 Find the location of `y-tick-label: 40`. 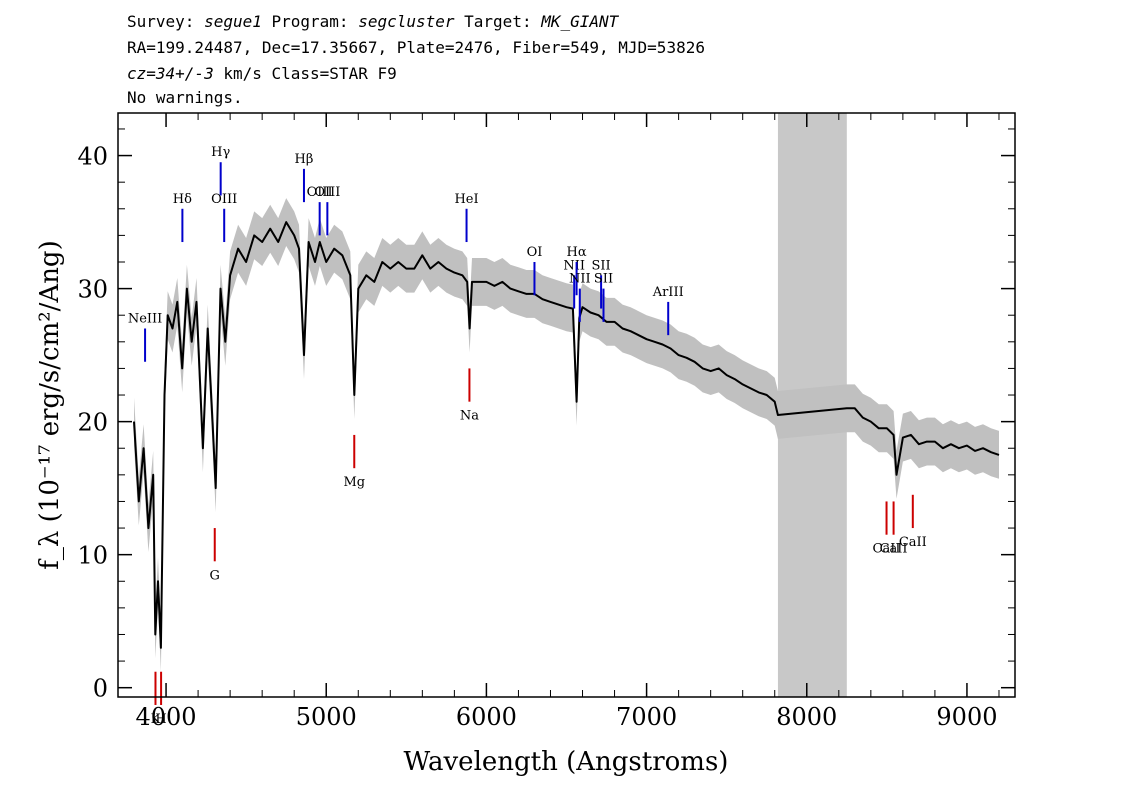

y-tick-label: 40 is located at coordinates (92, 157).